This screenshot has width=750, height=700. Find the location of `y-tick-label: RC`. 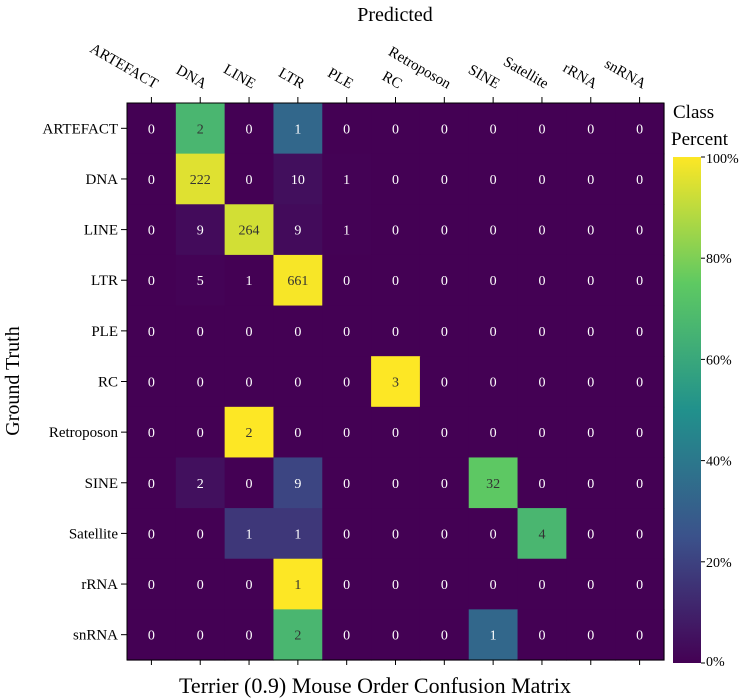

y-tick-label: RC is located at coordinates (108, 383).